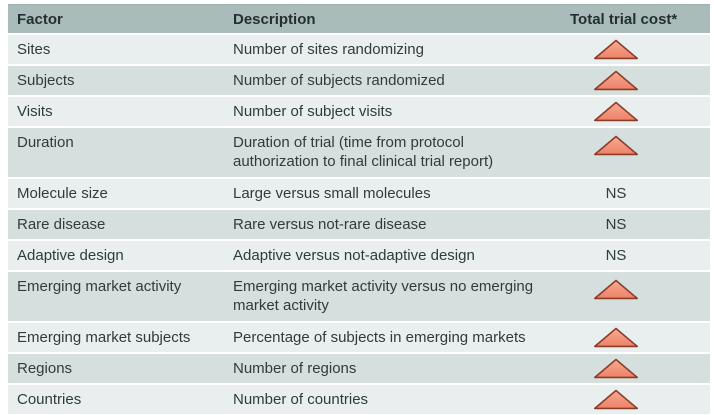  What do you see at coordinates (395, 368) in the screenshot?
I see `description-cell: Number of regions` at bounding box center [395, 368].